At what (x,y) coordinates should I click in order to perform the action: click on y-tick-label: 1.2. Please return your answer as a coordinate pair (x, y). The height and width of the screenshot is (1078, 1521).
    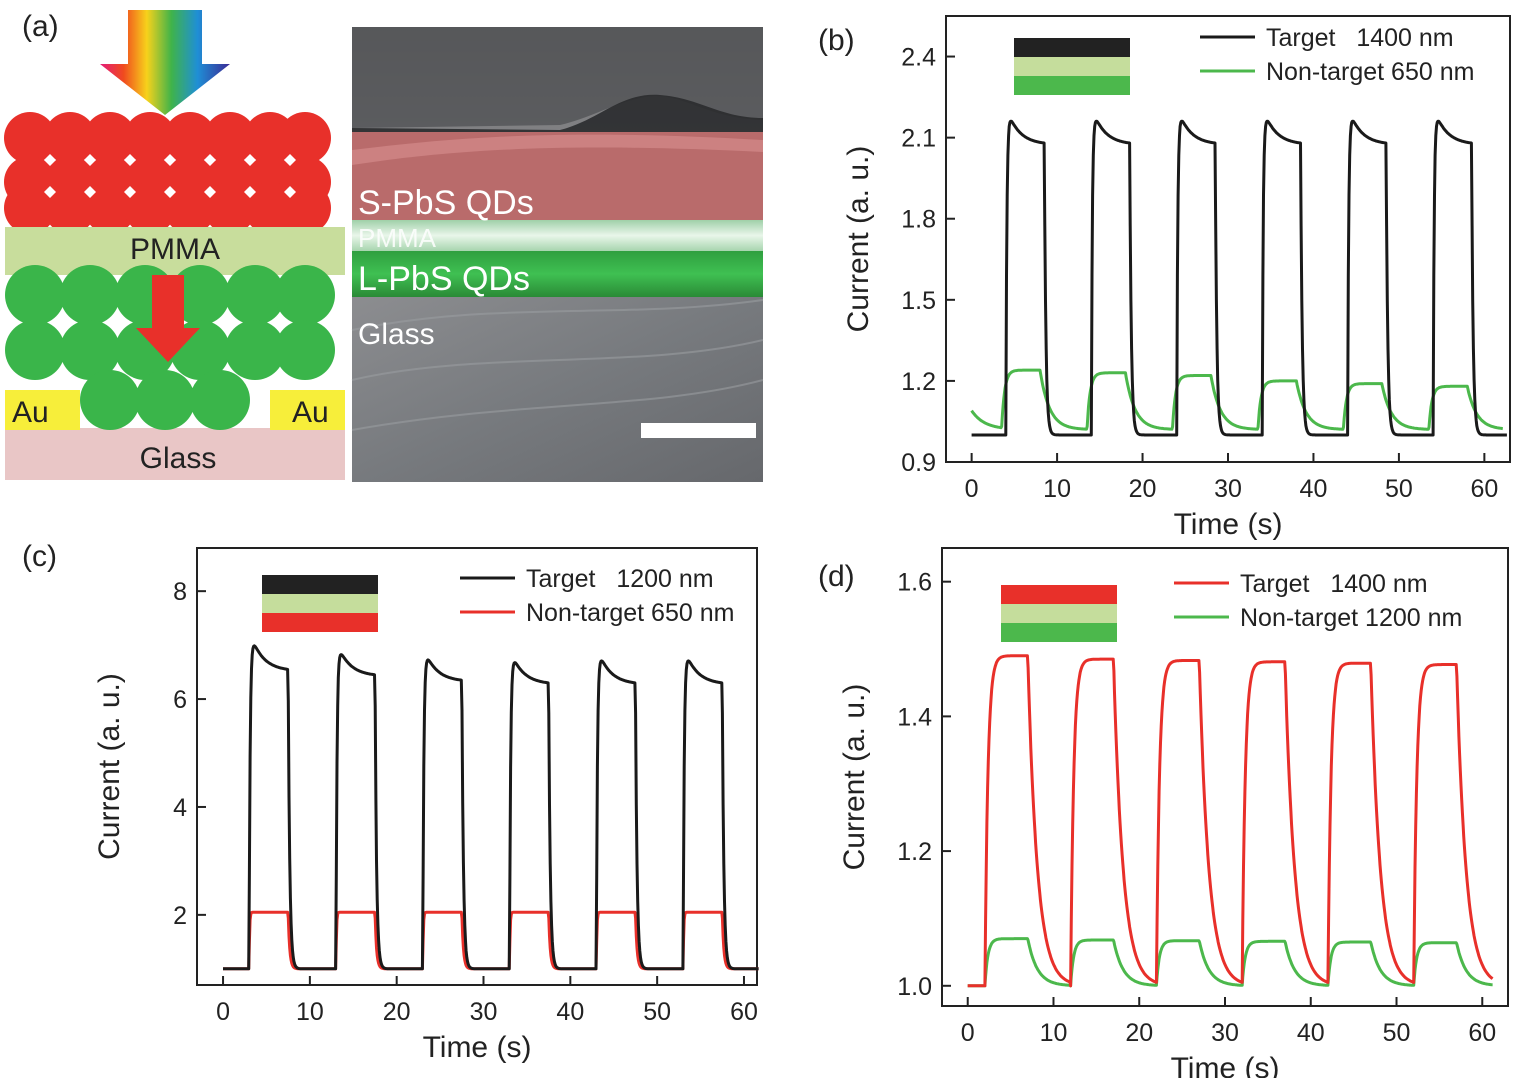
    Looking at the image, I should click on (918, 382).